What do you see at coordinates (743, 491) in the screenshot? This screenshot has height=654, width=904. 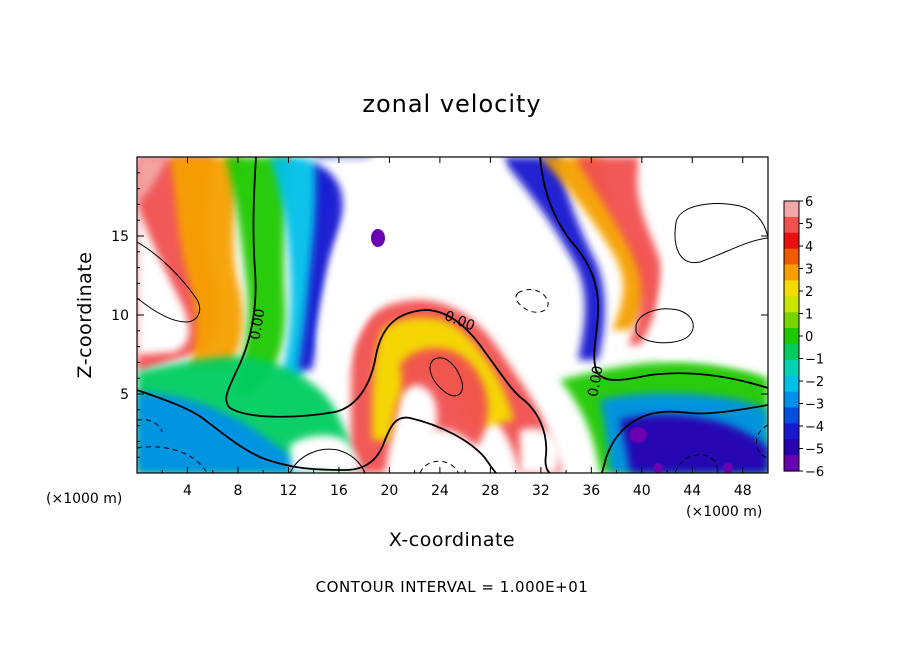 I see `x-tick-label: 48` at bounding box center [743, 491].